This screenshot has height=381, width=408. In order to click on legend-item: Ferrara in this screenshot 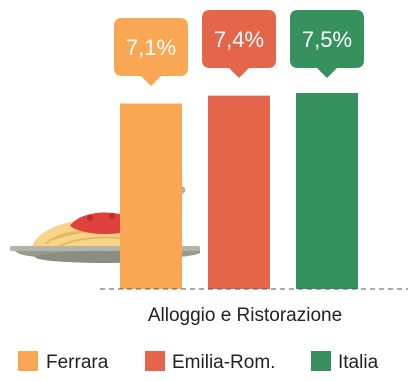, I will do `click(63, 362)`.